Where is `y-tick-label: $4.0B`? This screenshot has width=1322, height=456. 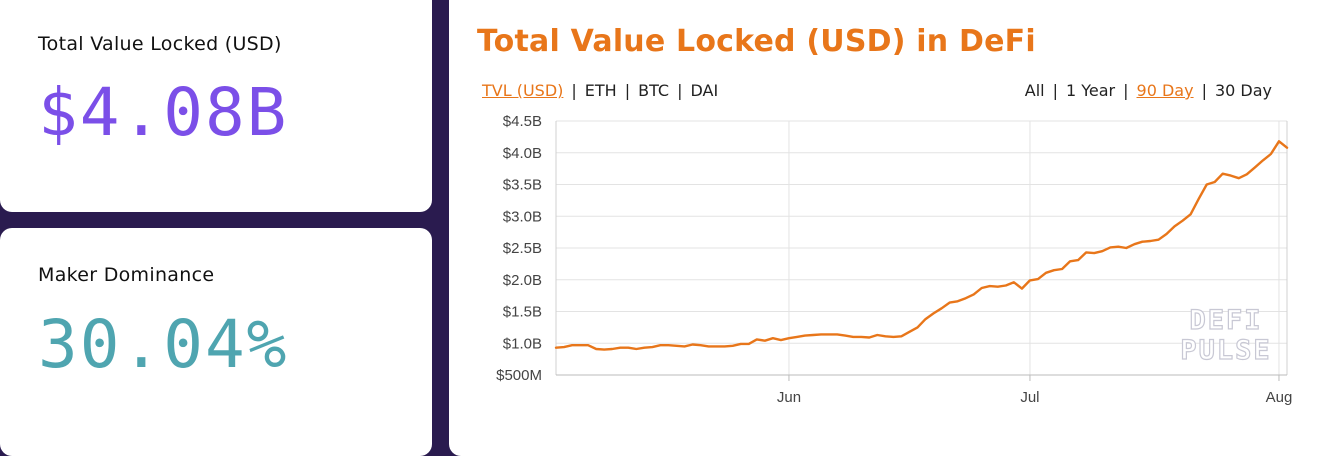
y-tick-label: $4.0B is located at coordinates (522, 153).